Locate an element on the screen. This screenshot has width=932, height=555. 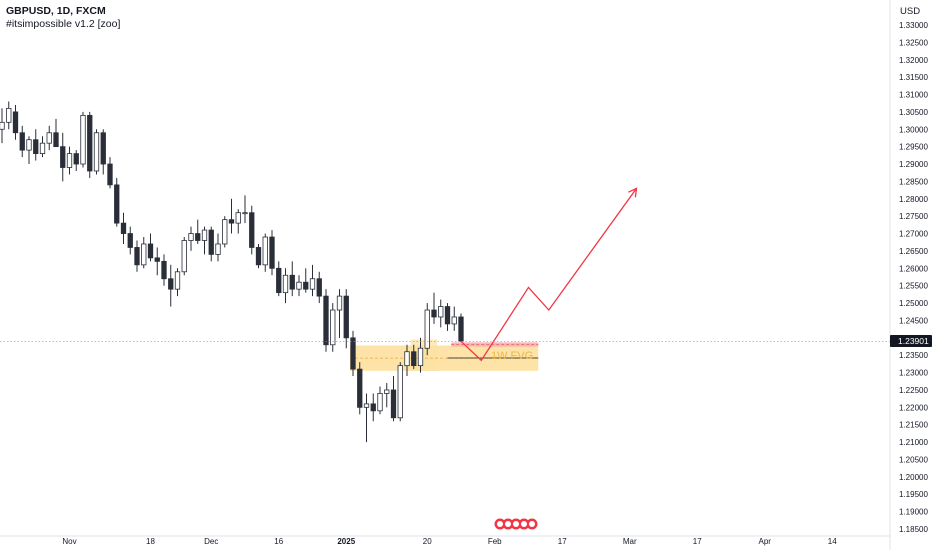
y-tick-label: 1.22000 is located at coordinates (913, 407).